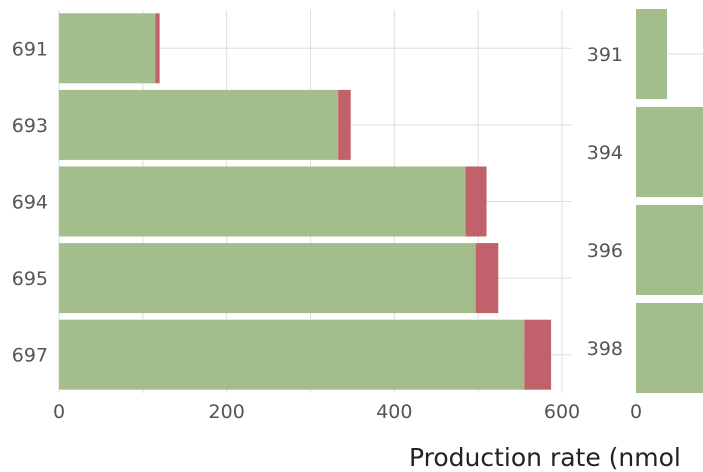 Image resolution: width=703 pixels, height=472 pixels. Describe the element at coordinates (227, 412) in the screenshot. I see `x-tick-label: 200` at that location.